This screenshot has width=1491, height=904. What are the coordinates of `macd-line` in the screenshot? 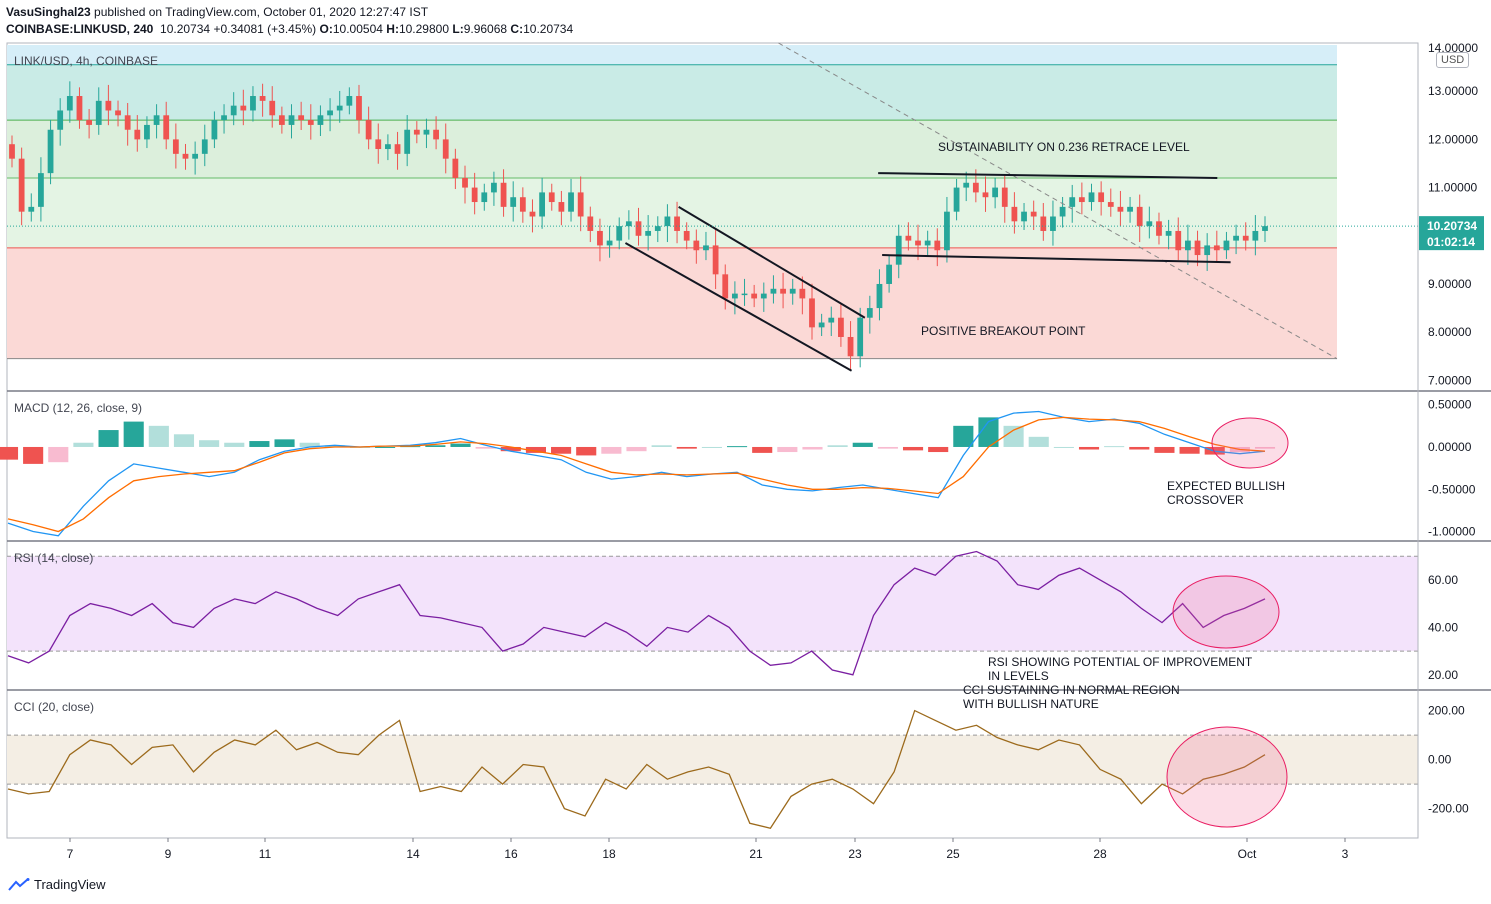 It's located at (636, 473).